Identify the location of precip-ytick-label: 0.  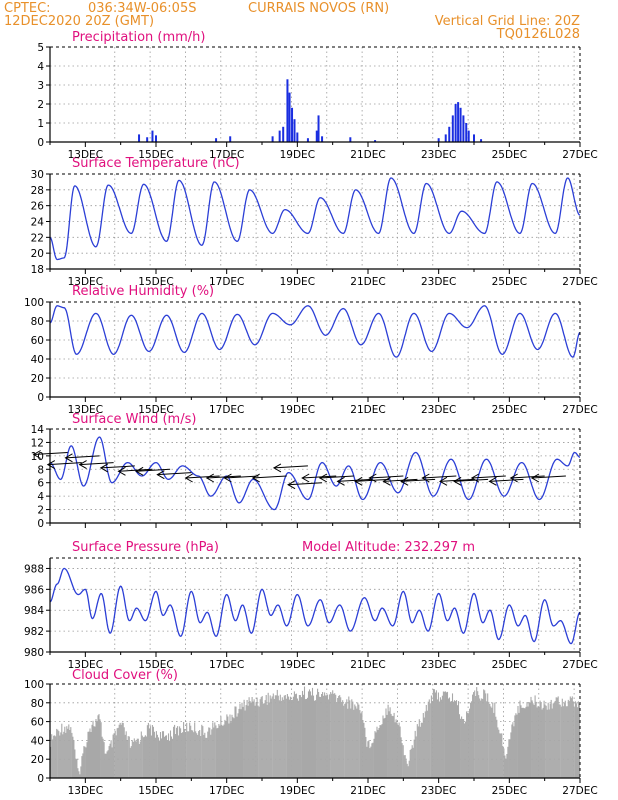
(40, 143).